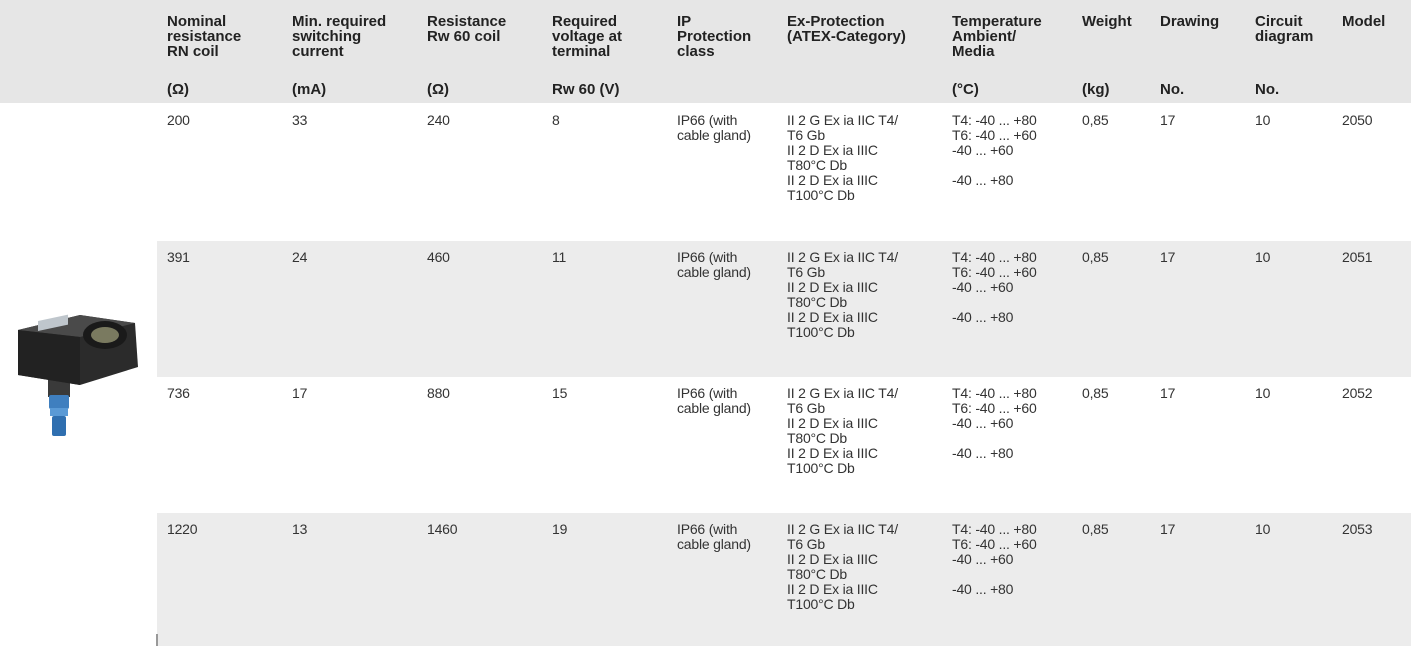 This screenshot has height=646, width=1411. What do you see at coordinates (1279, 21) in the screenshot?
I see `header-line: Circuit` at bounding box center [1279, 21].